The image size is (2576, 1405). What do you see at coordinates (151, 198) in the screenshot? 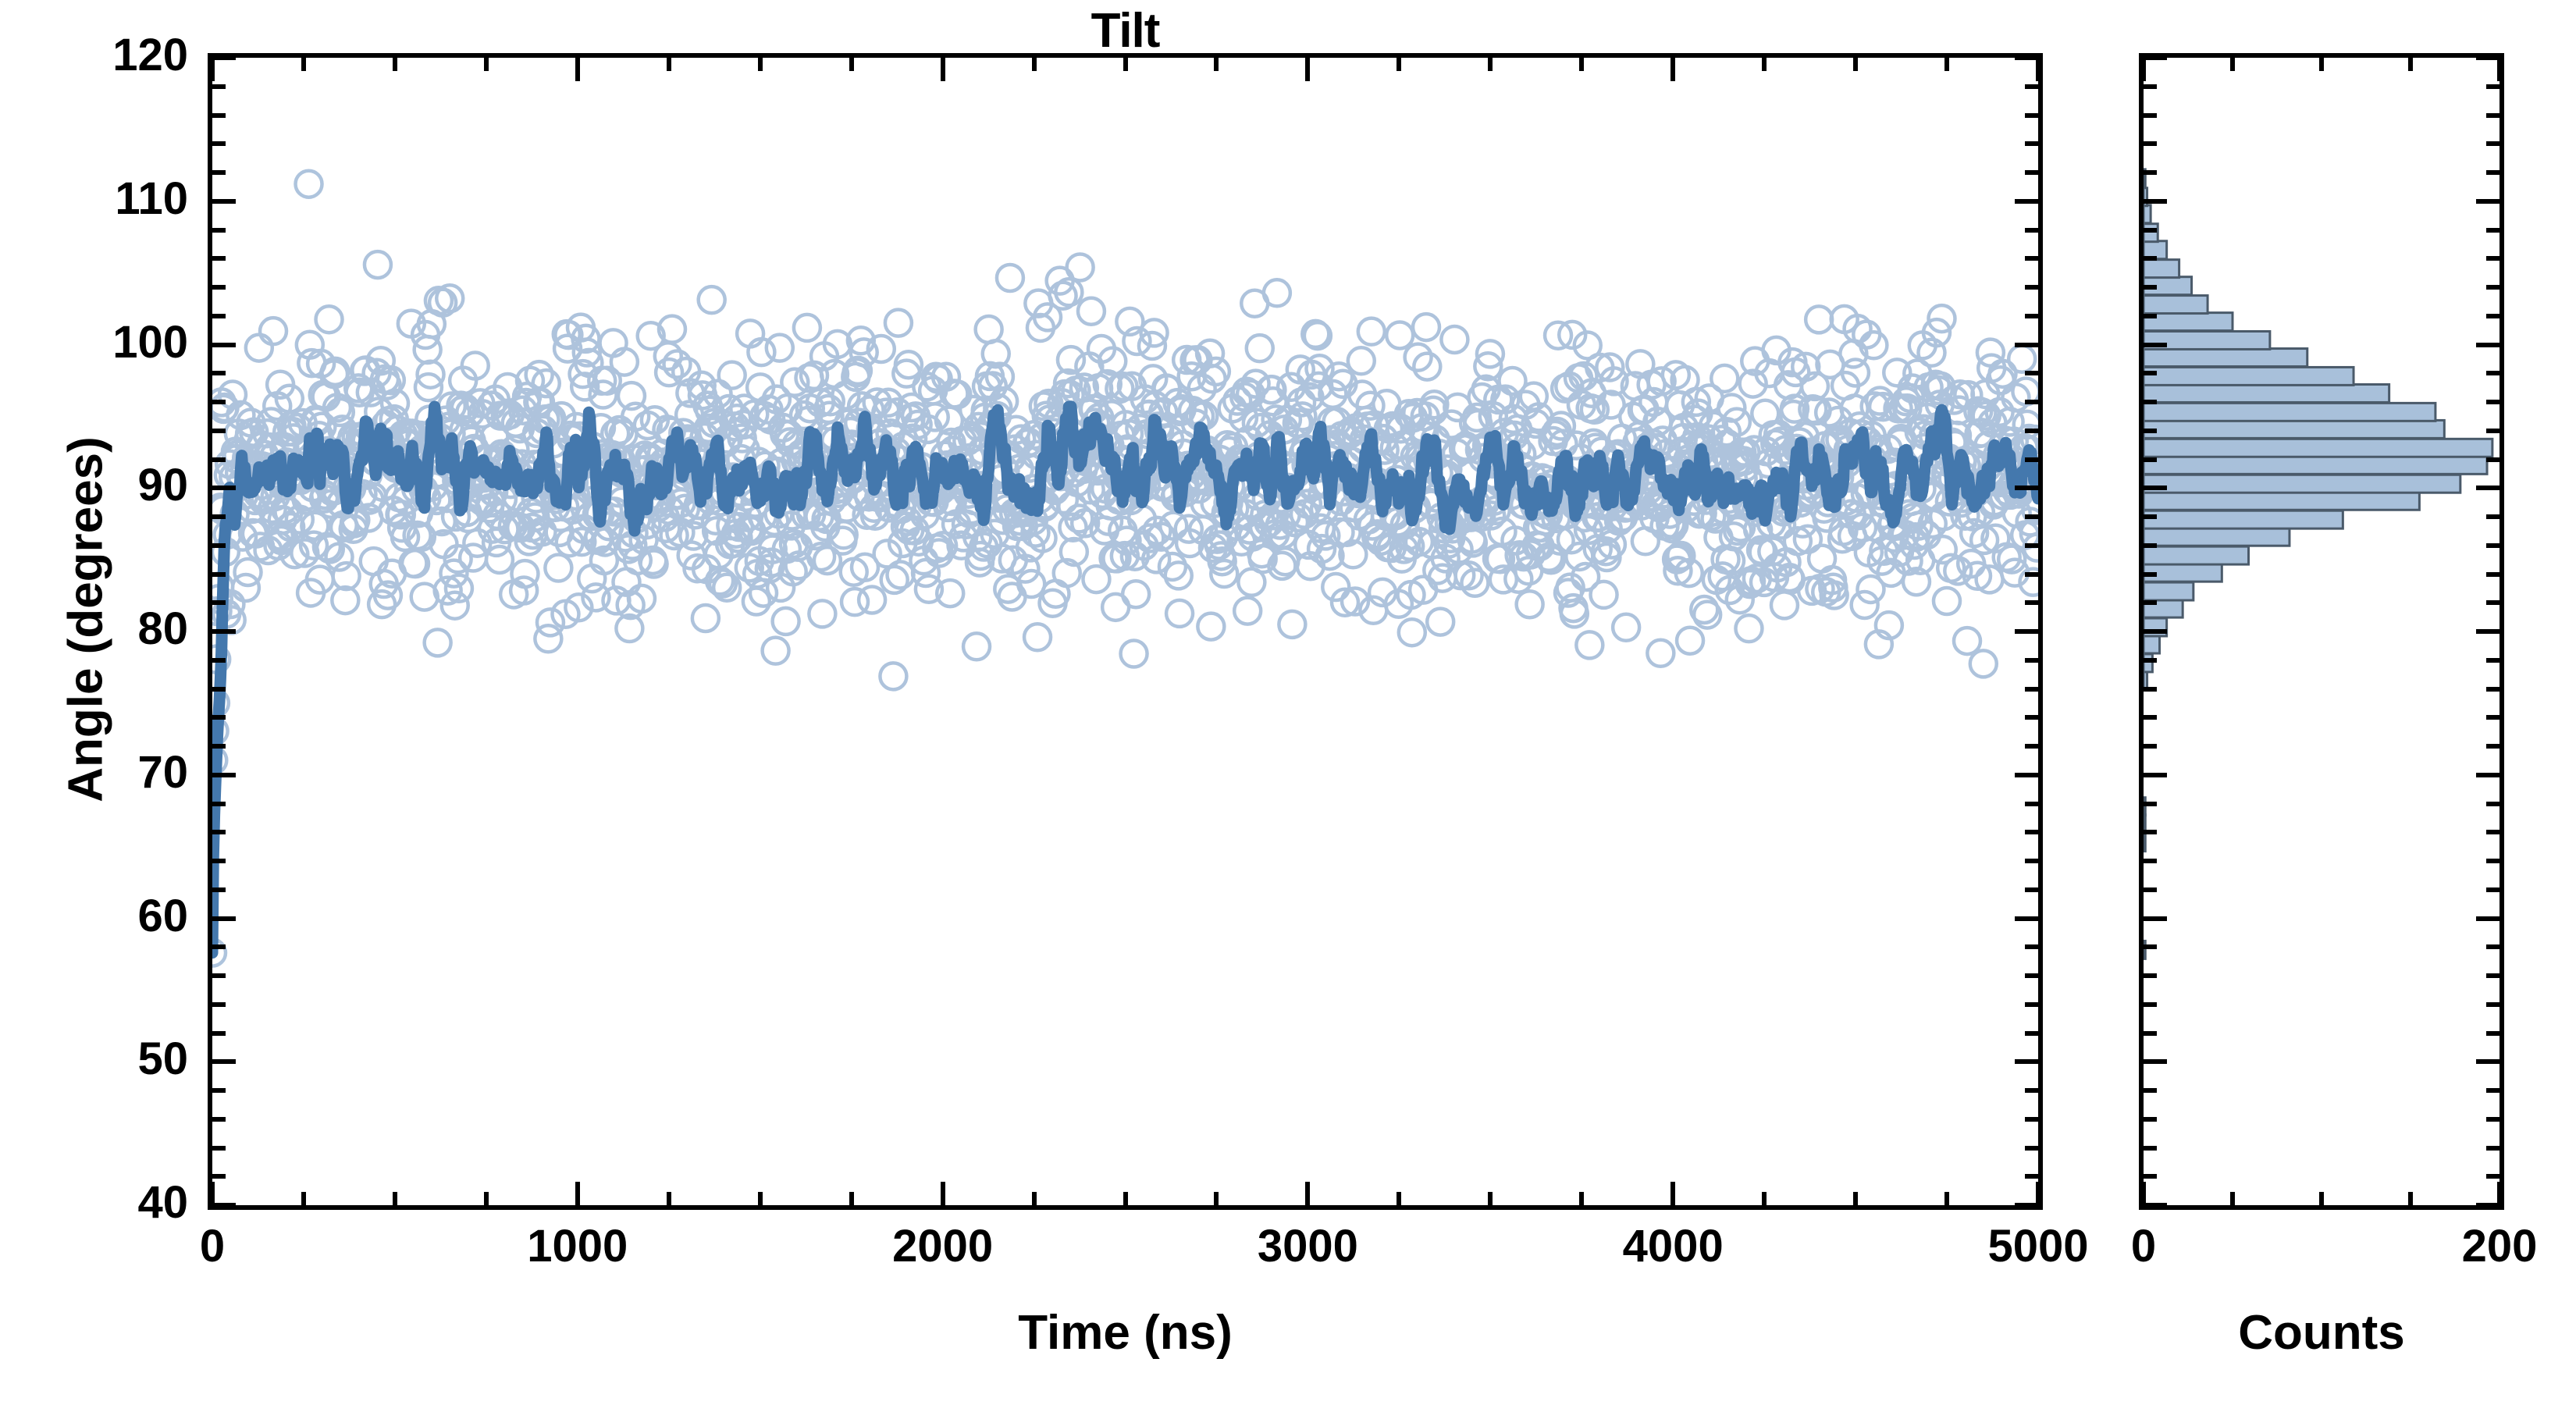
I see `y-tick-label: 110` at bounding box center [151, 198].